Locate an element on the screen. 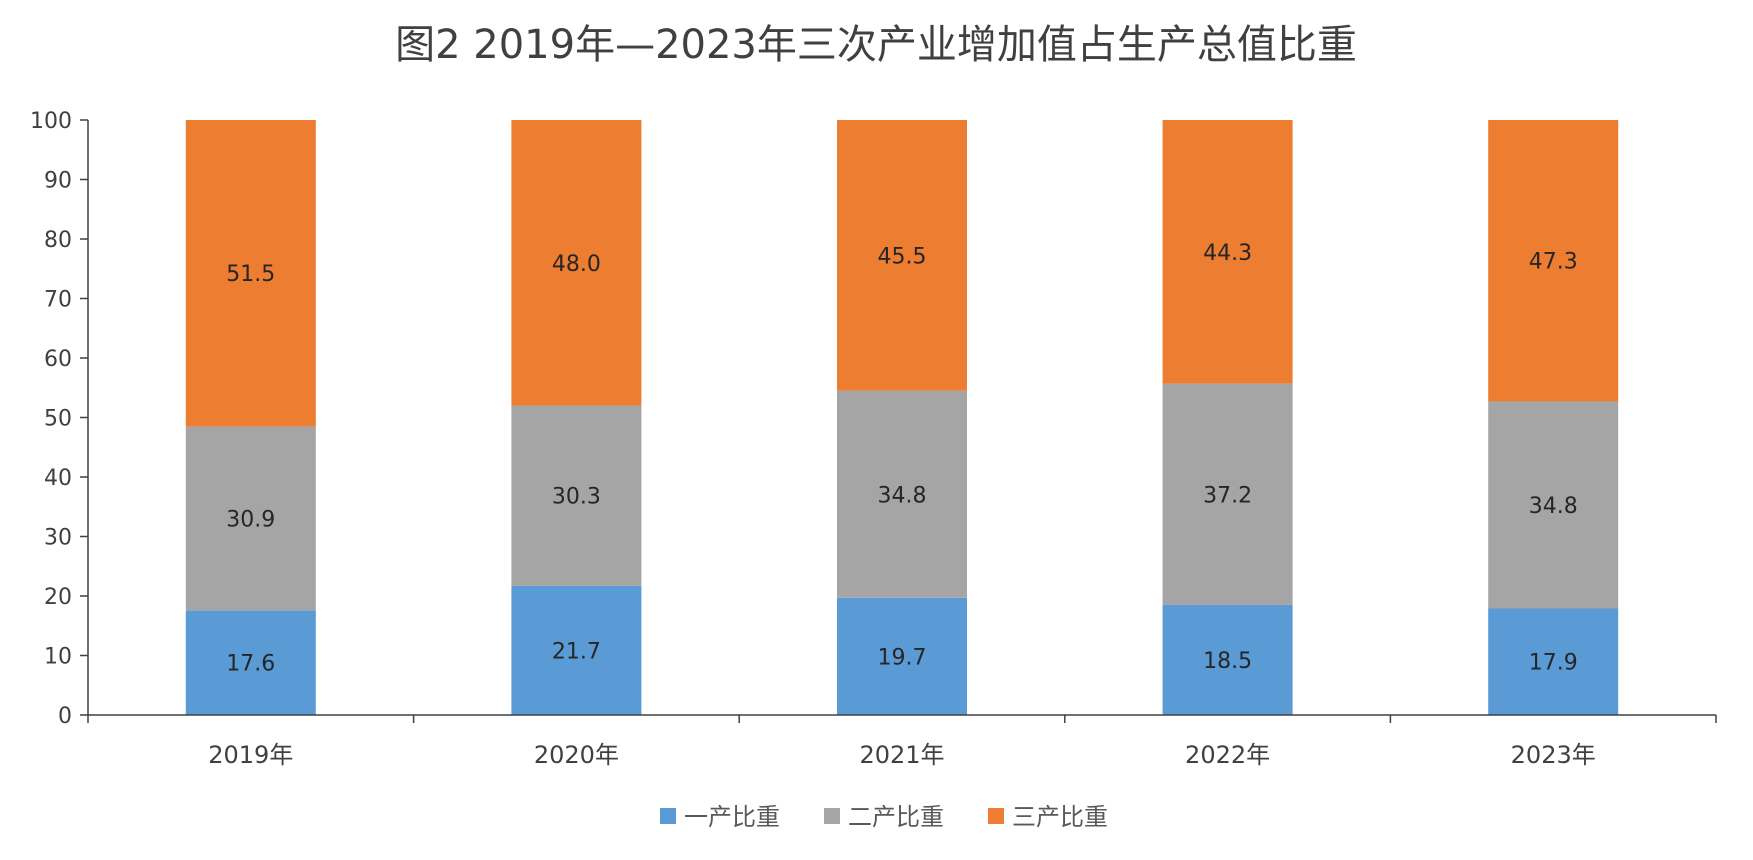 The image size is (1753, 860). x-tick-label: 2021年 is located at coordinates (901, 755).